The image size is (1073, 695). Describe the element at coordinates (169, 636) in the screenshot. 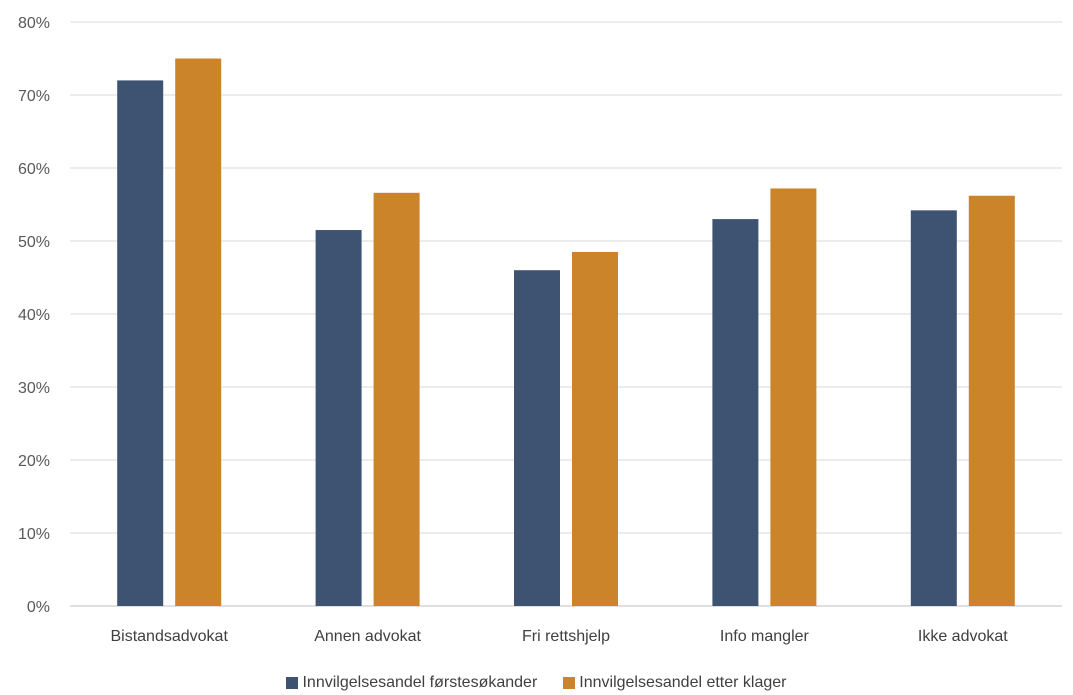

I see `x-category-label: Bistandsadvokat` at that location.